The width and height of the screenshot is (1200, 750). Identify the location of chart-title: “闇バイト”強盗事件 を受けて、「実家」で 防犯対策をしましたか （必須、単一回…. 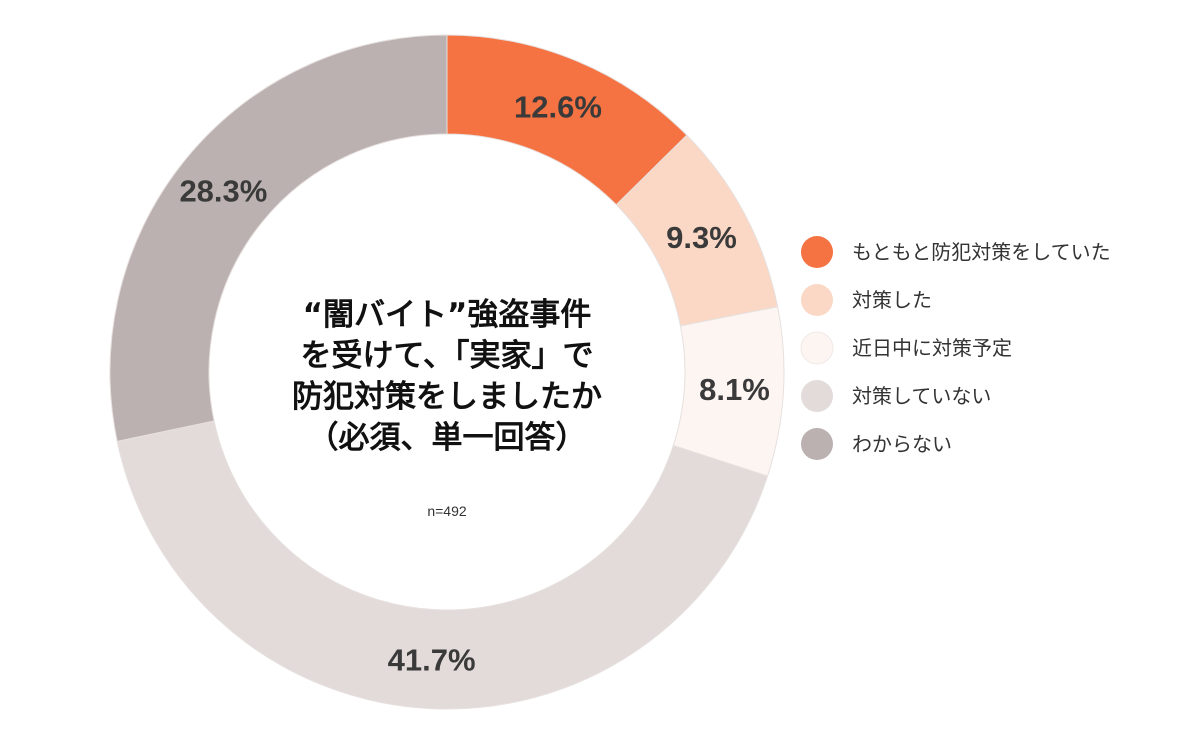
(447, 408).